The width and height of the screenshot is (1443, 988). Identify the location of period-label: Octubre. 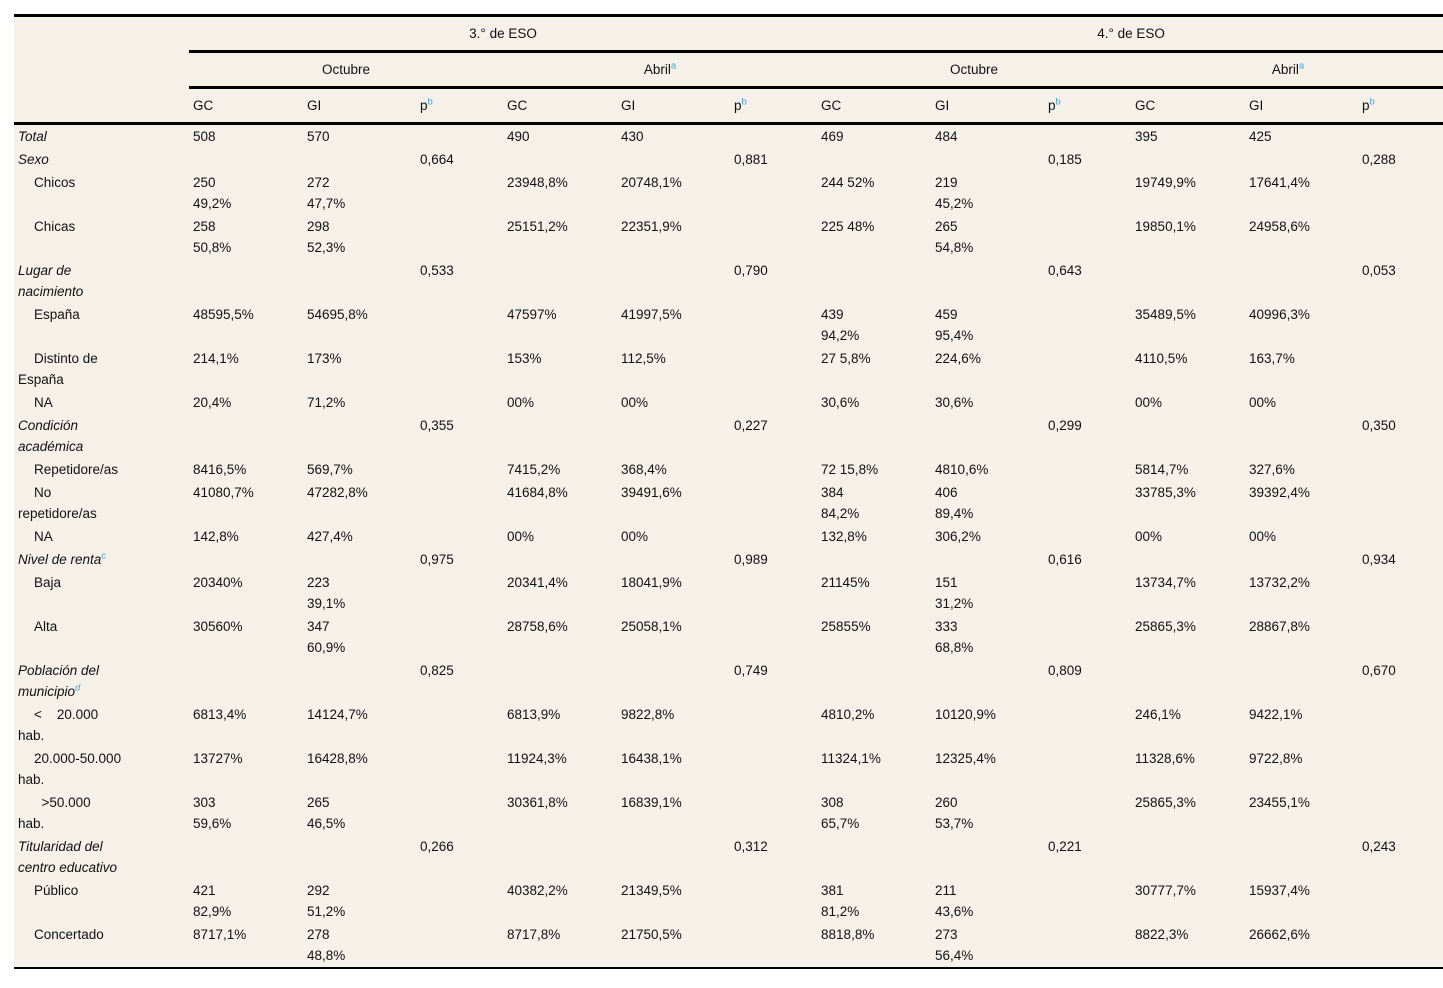
(346, 69).